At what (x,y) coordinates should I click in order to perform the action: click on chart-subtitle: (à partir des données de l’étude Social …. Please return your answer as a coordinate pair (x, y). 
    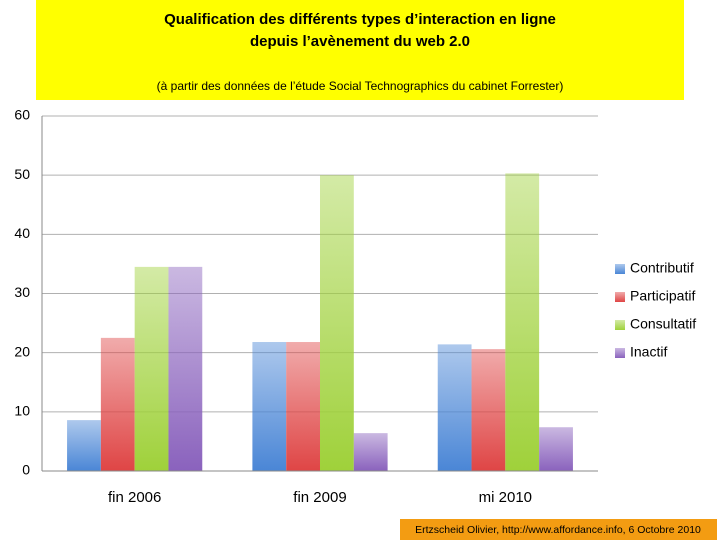
    Looking at the image, I should click on (360, 86).